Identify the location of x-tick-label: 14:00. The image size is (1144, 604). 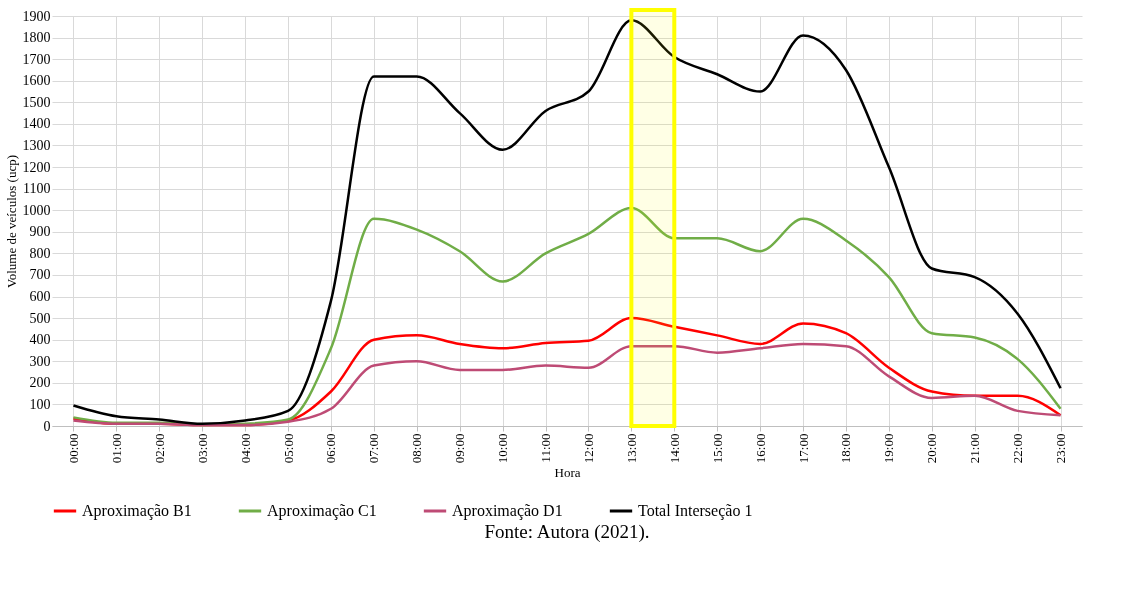
(674, 448).